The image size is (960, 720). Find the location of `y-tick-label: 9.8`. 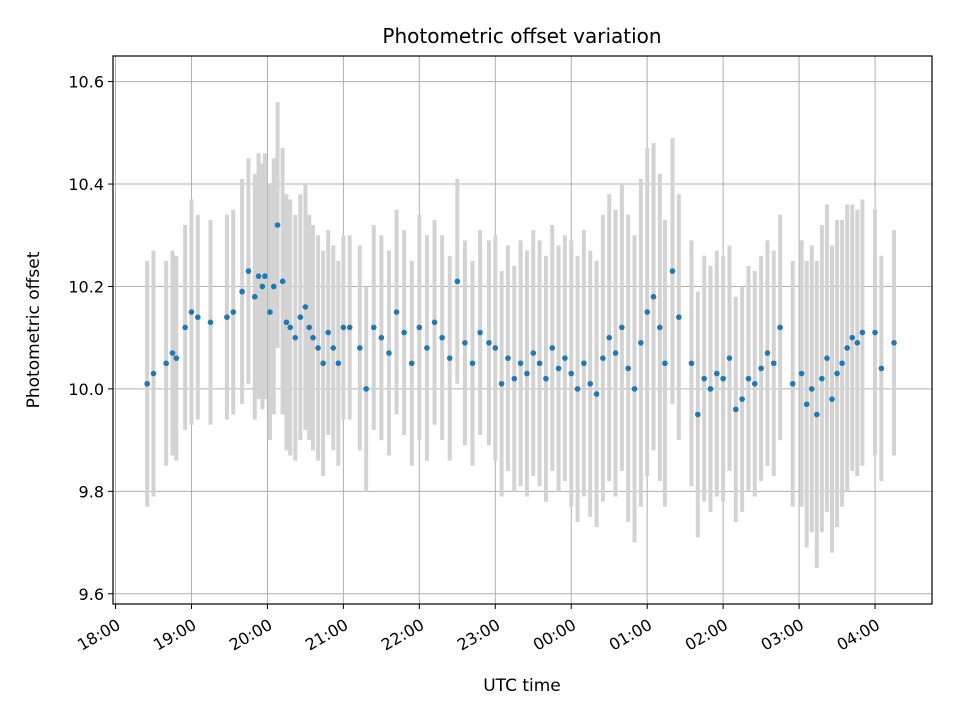

y-tick-label: 9.8 is located at coordinates (91, 491).